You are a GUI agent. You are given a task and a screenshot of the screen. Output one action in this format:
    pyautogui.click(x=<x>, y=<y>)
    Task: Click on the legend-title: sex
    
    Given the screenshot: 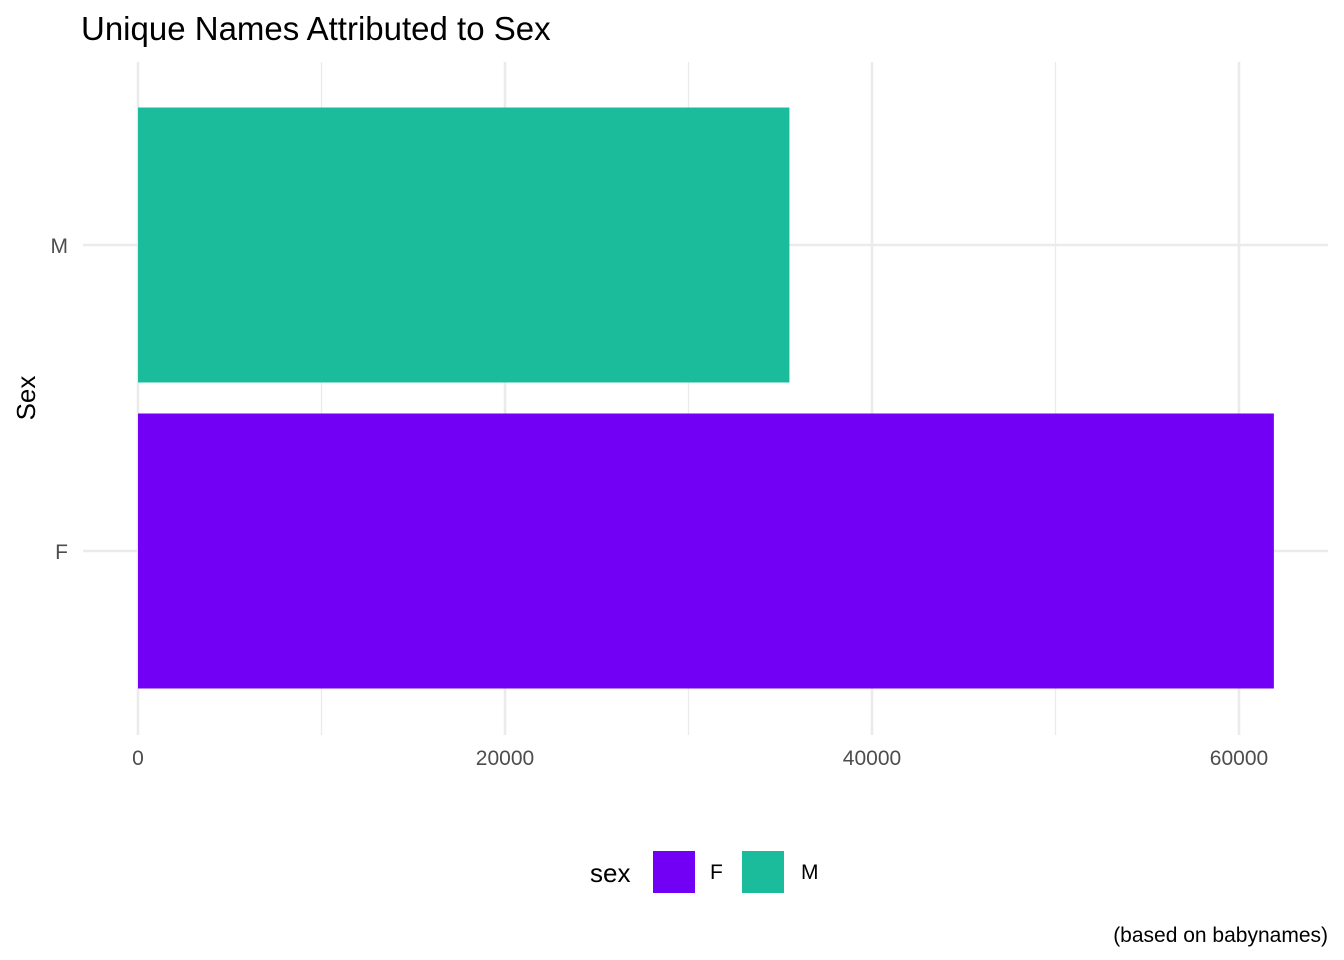 What is the action you would take?
    pyautogui.click(x=610, y=873)
    